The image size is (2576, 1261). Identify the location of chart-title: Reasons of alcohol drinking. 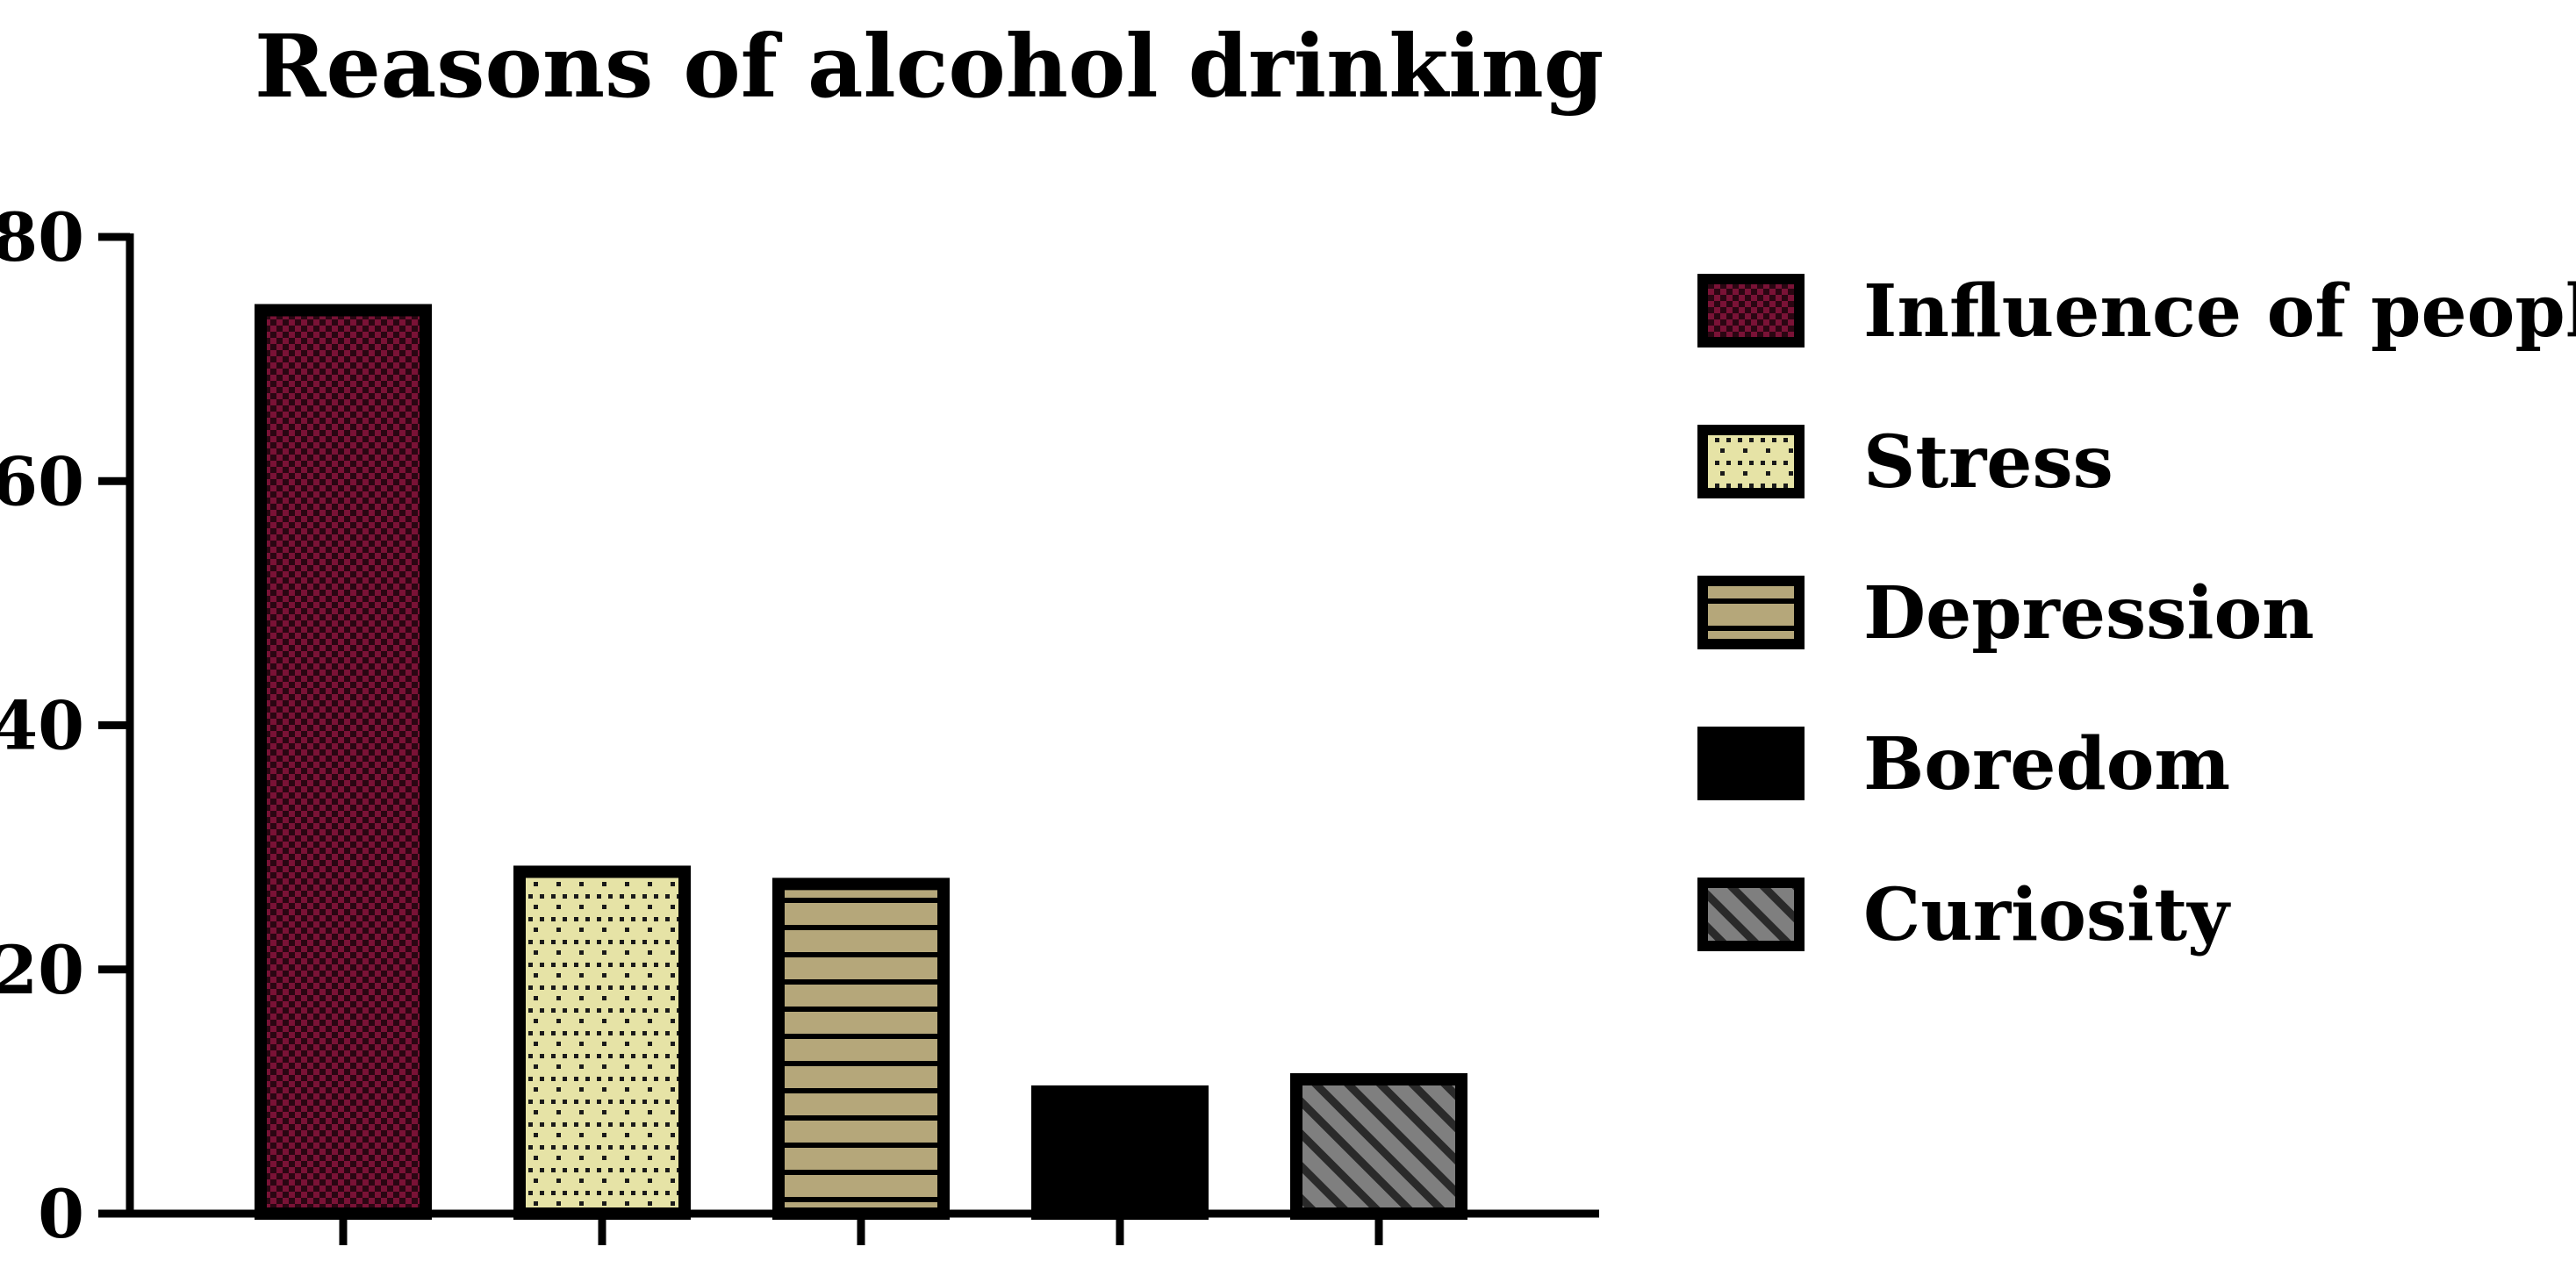
(929, 67).